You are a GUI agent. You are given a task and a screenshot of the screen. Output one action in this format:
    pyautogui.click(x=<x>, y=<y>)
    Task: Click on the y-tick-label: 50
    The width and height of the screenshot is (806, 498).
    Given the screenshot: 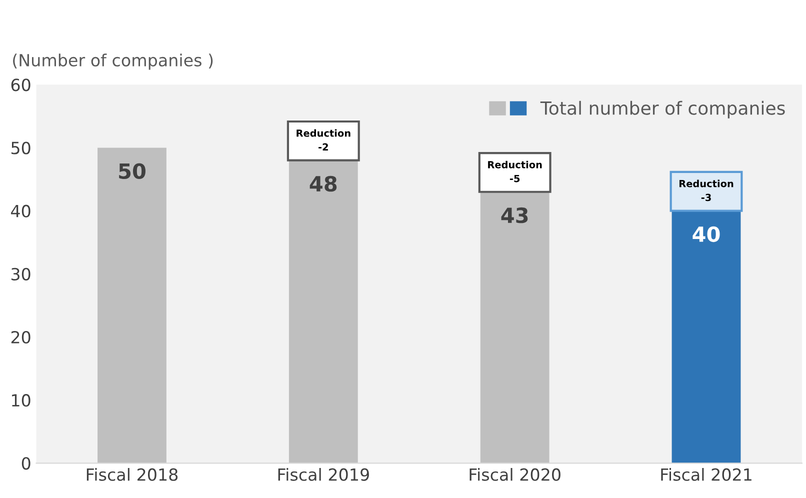 What is the action you would take?
    pyautogui.click(x=20, y=148)
    